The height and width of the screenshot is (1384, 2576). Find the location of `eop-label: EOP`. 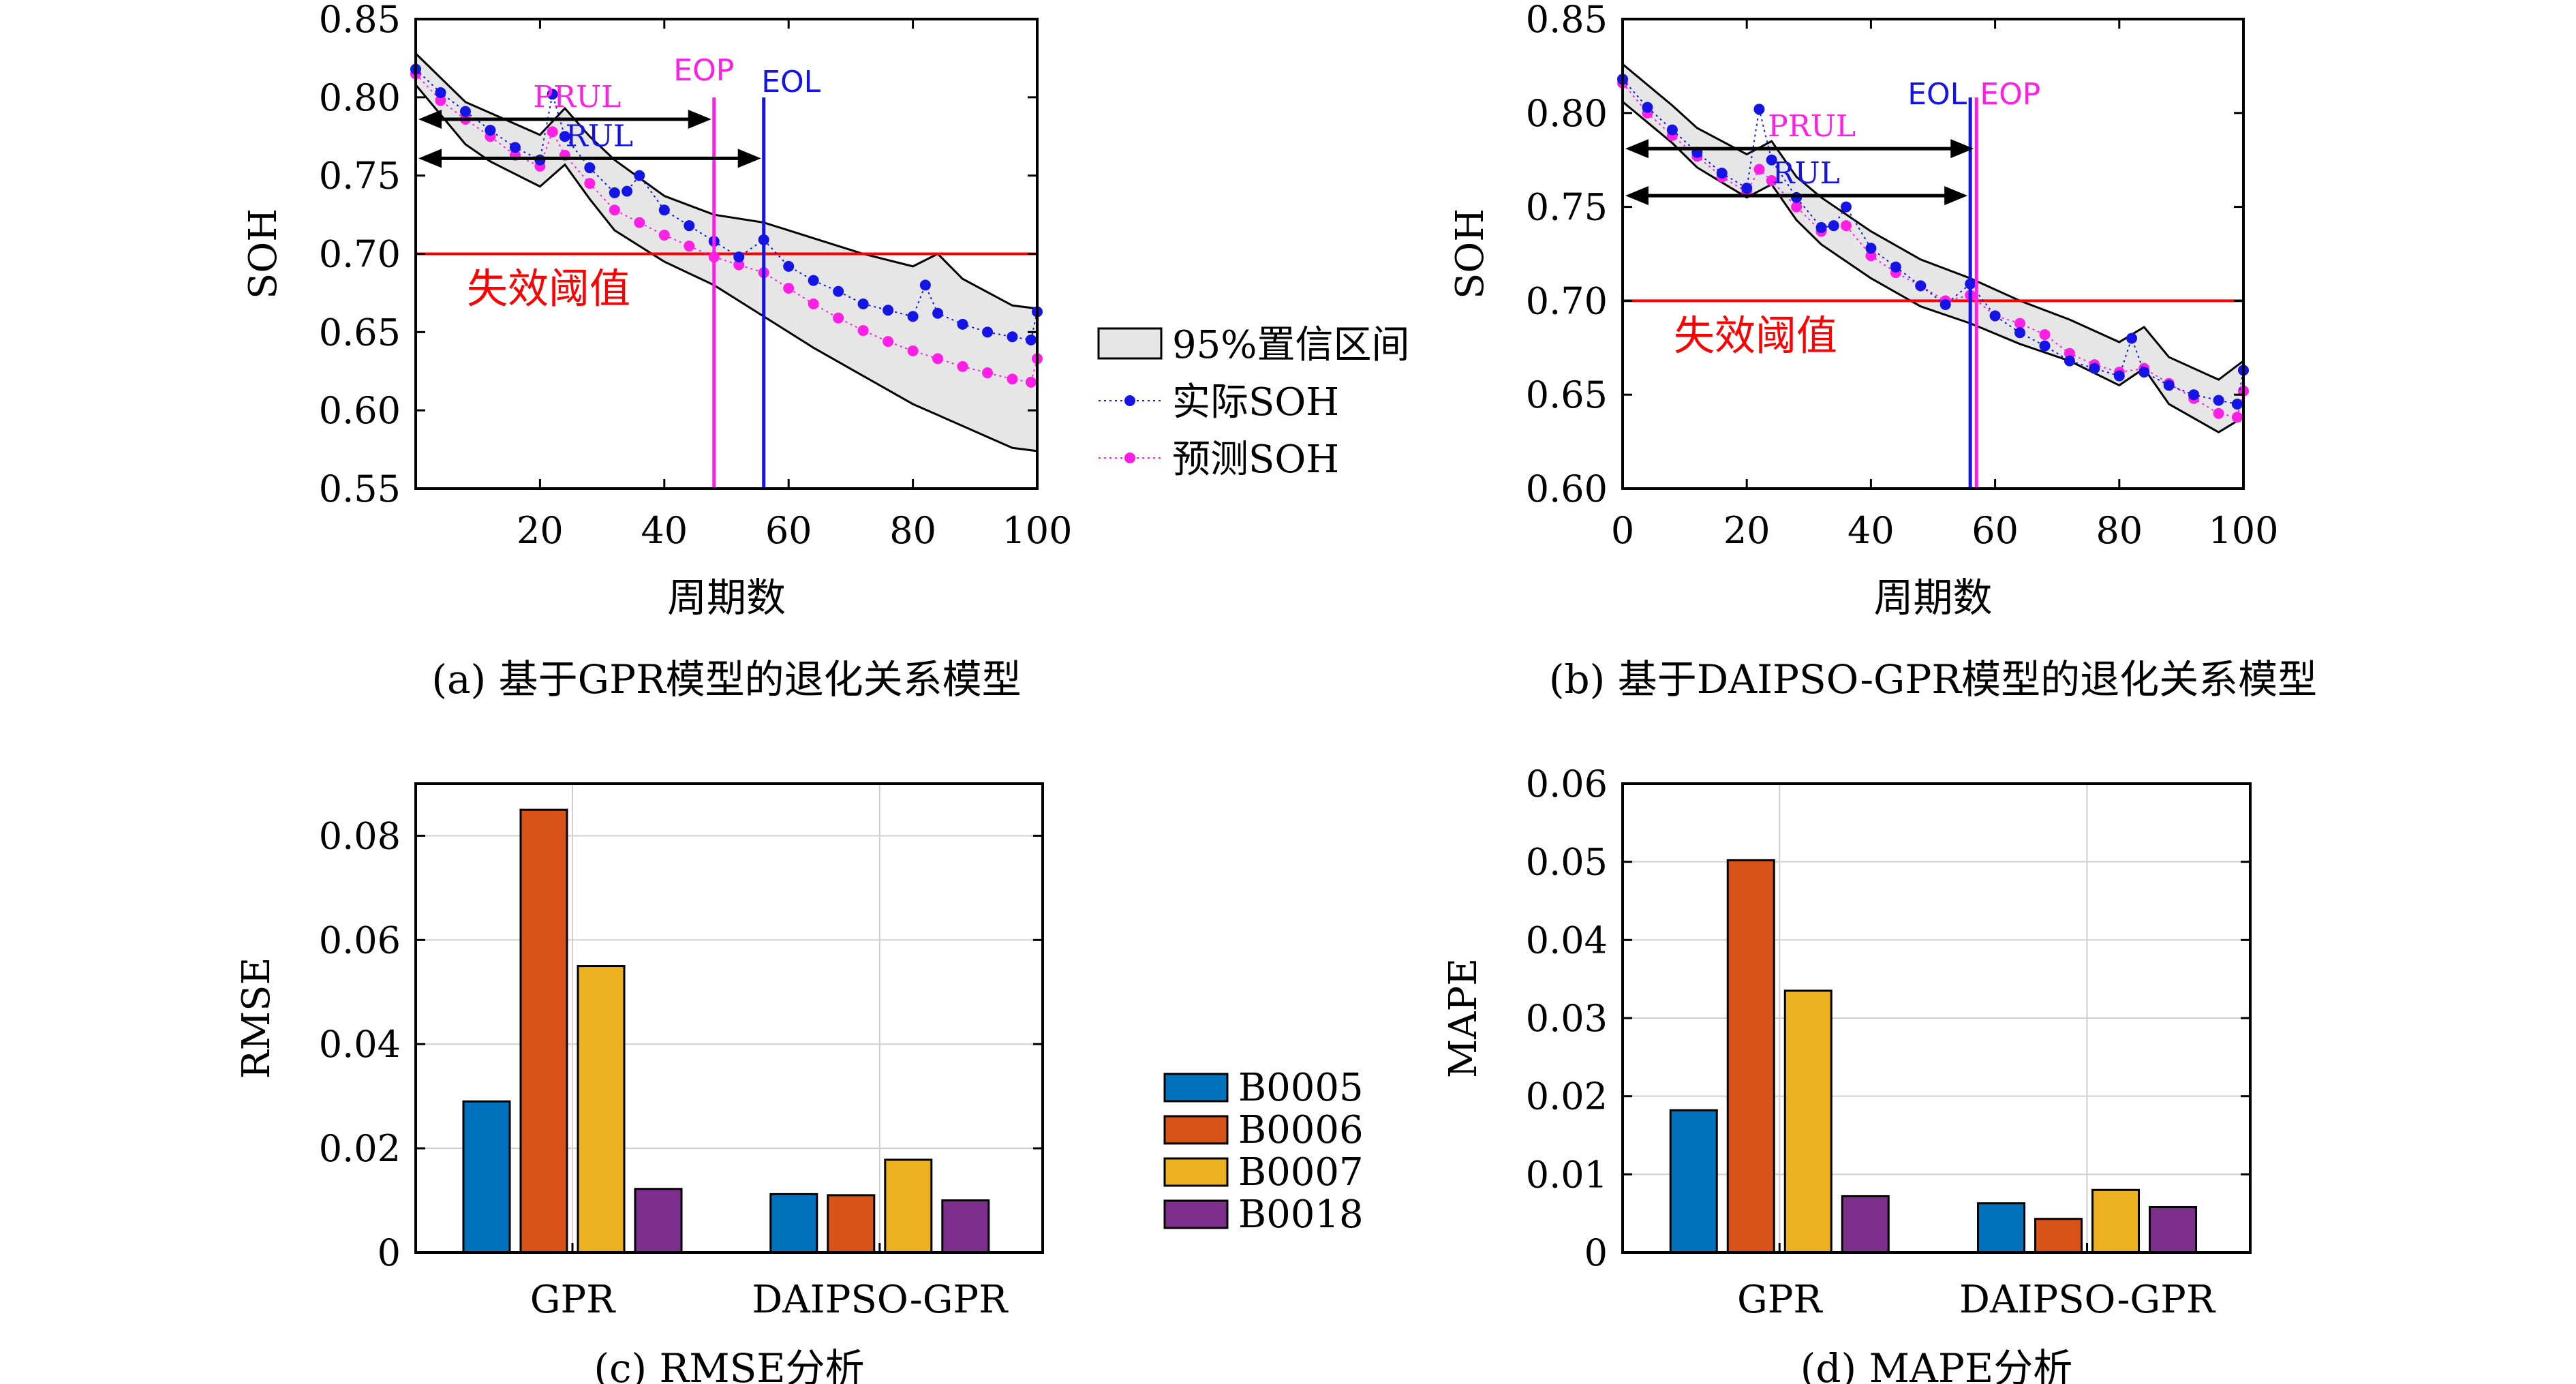

eop-label: EOP is located at coordinates (2010, 94).